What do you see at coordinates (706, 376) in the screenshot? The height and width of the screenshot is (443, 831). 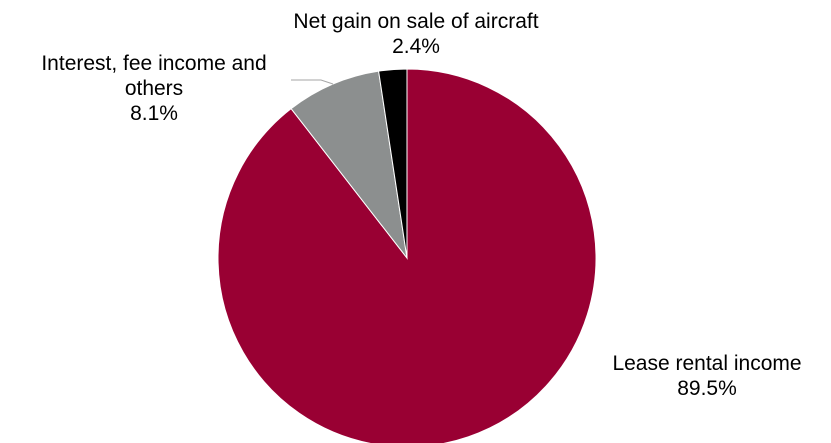 I see `slice-label-lease-rental-income: Lease rental income89.5%` at bounding box center [706, 376].